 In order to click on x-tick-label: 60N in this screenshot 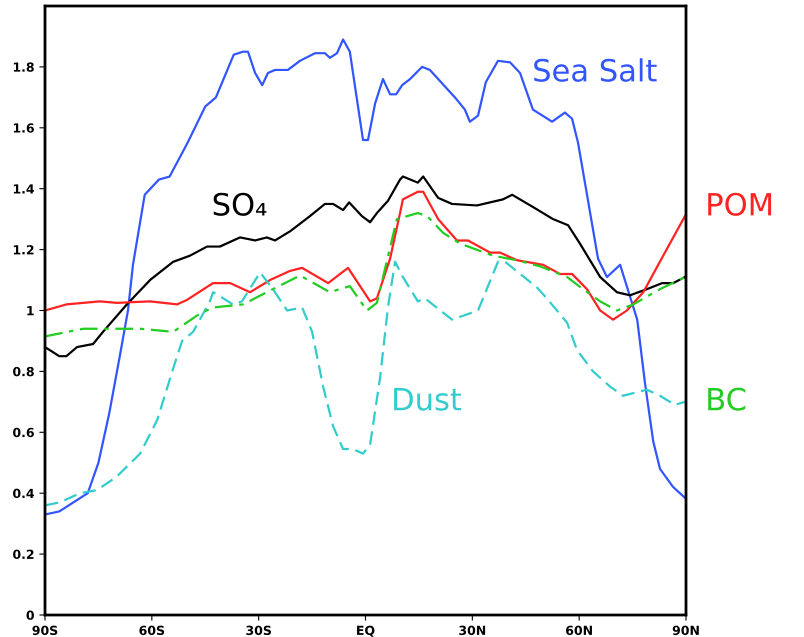, I will do `click(579, 631)`.